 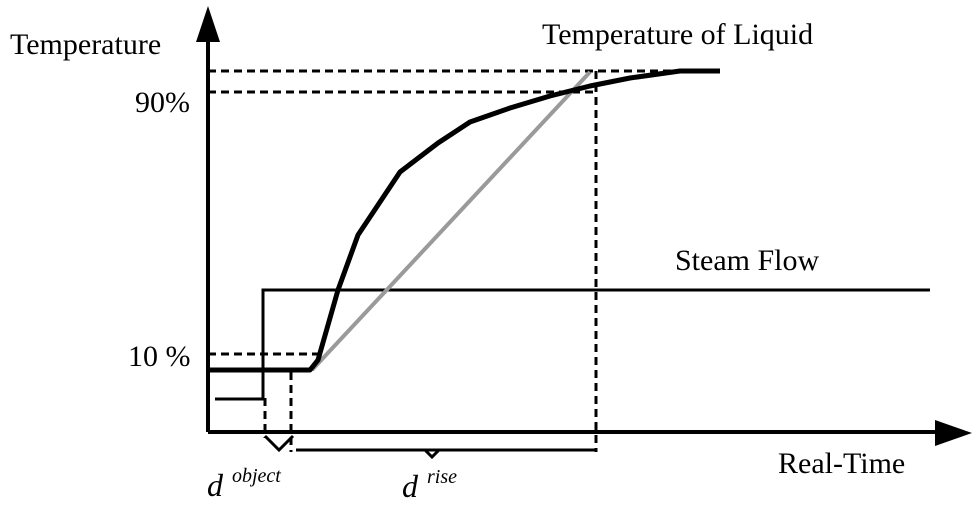 I want to click on ninety-percent-label: 90%, so click(x=162, y=102).